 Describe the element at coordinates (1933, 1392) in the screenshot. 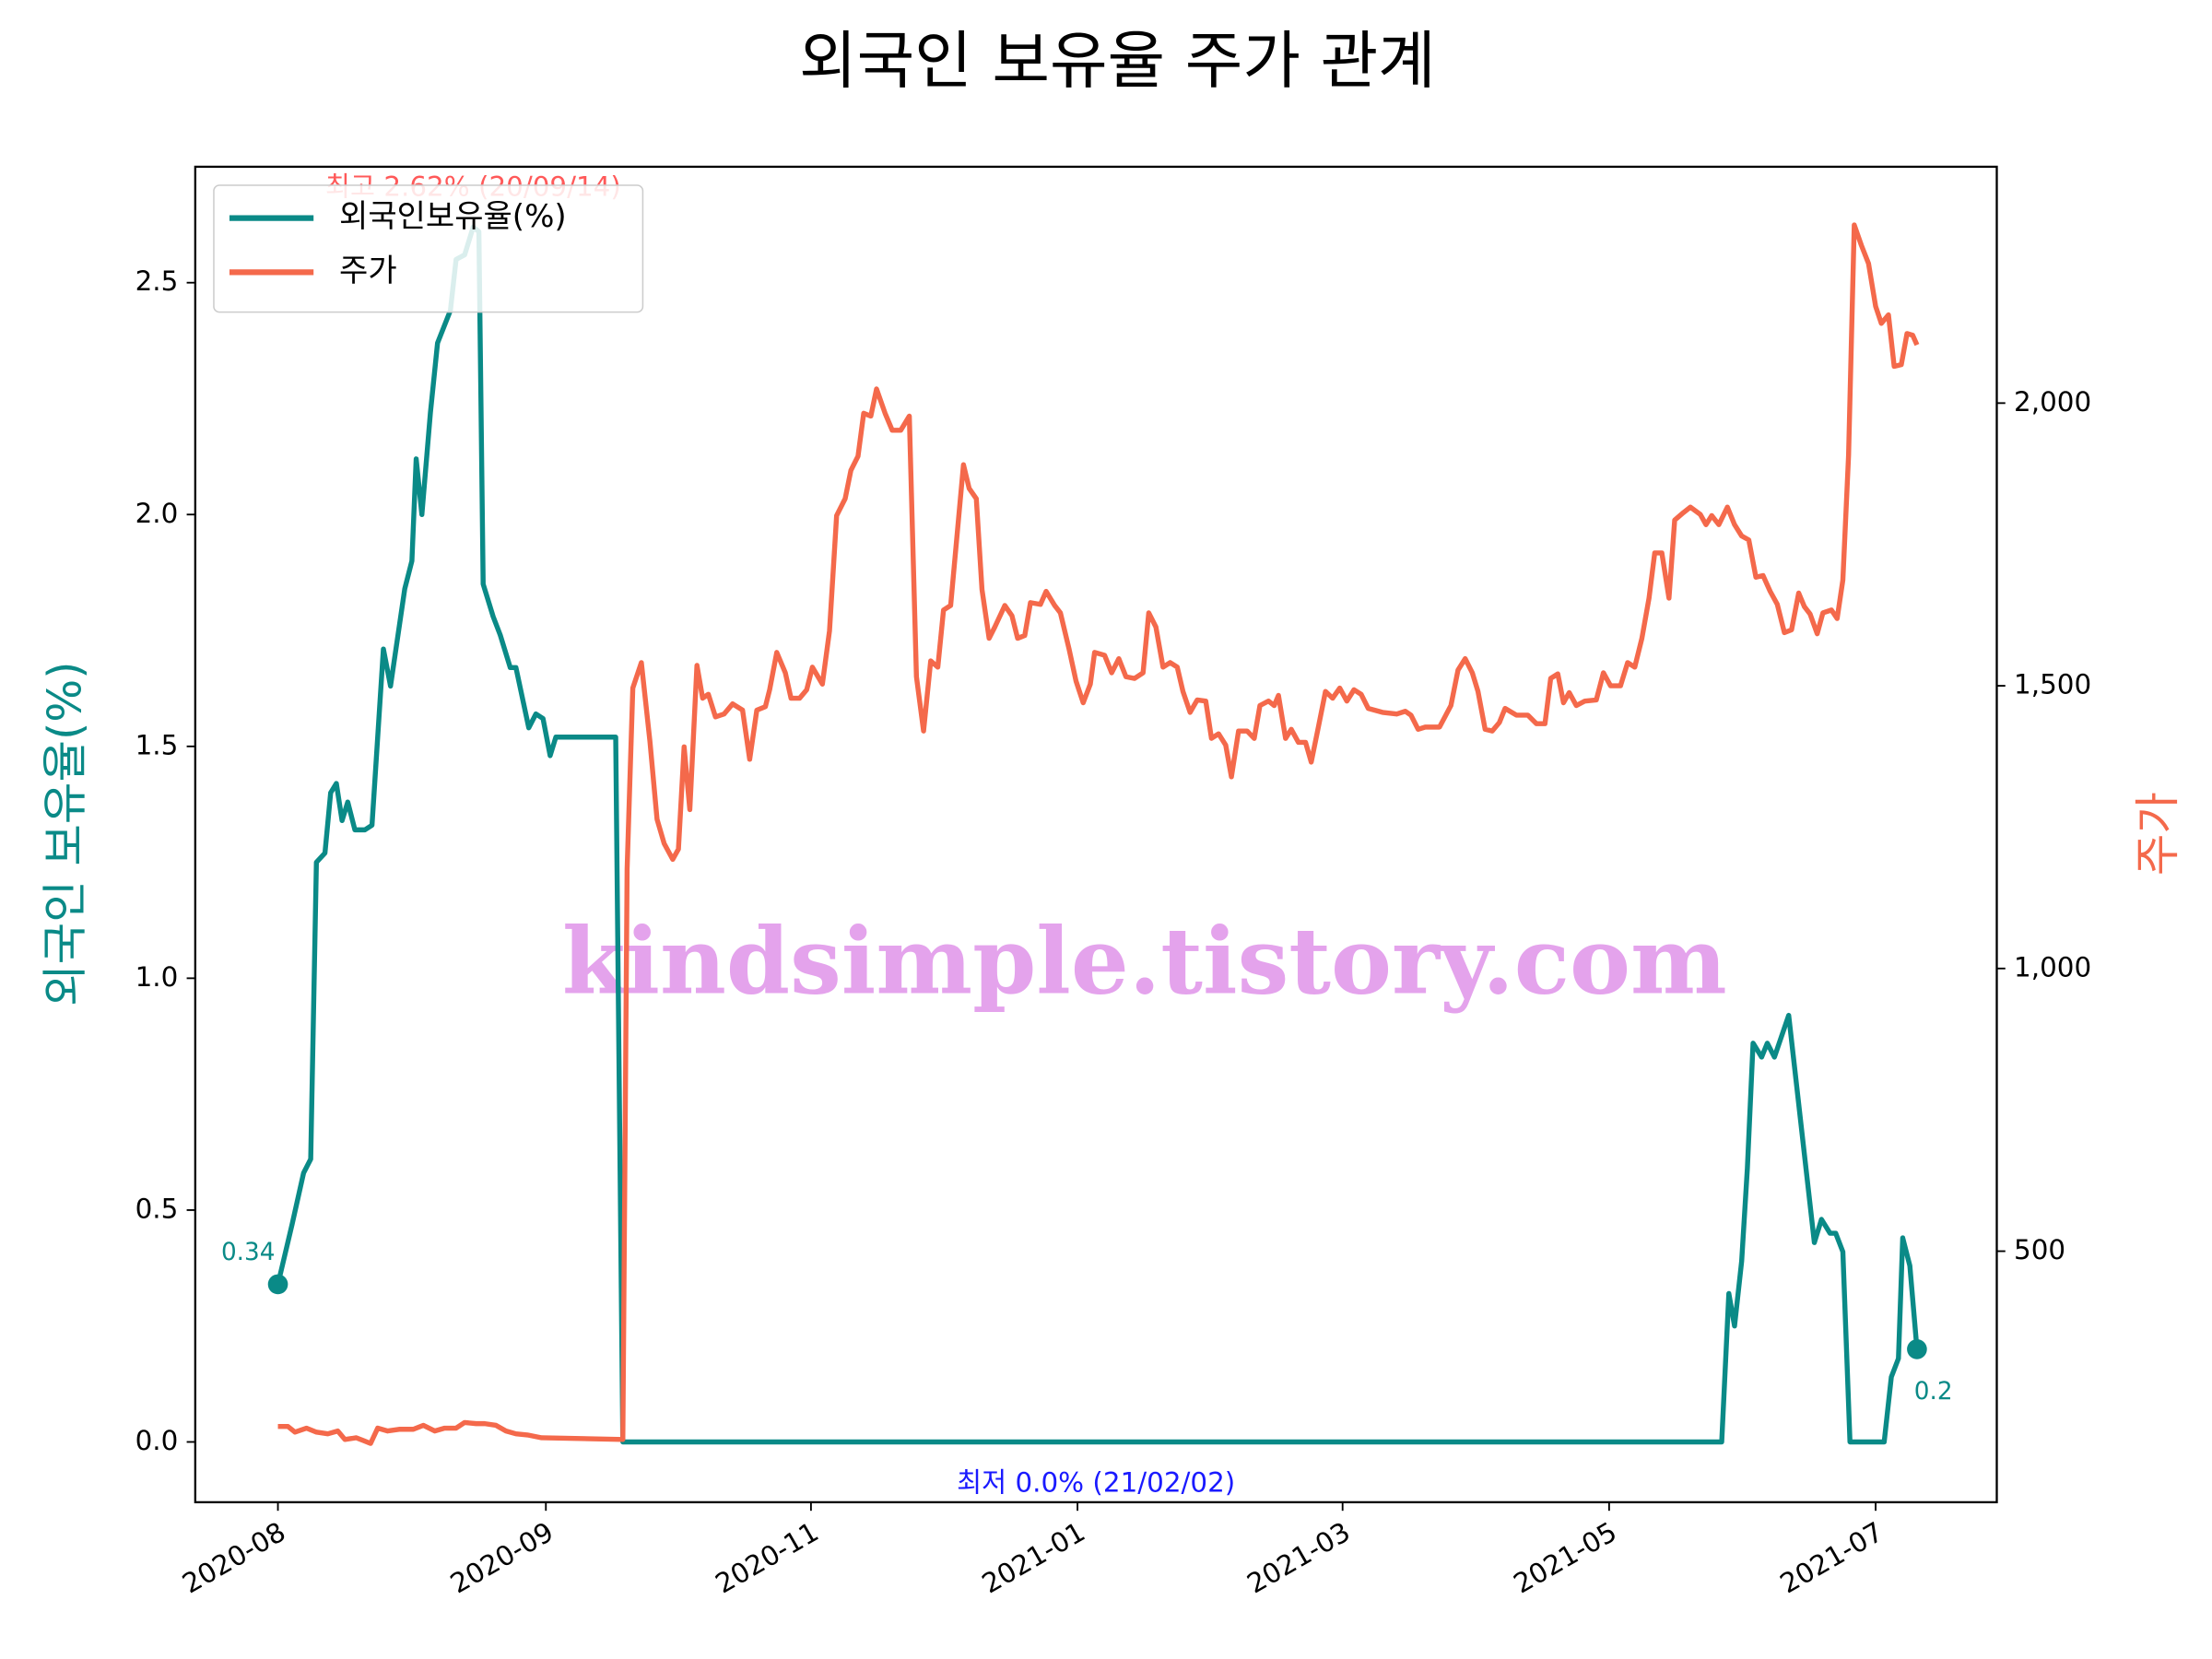

I see `point-label: 0.2` at that location.